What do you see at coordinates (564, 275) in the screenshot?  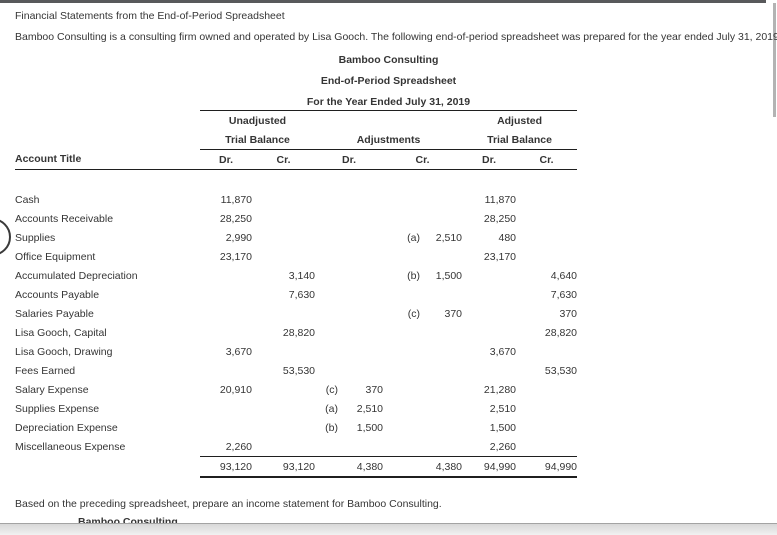 I see `adjusted-cr-cell: 4,640` at bounding box center [564, 275].